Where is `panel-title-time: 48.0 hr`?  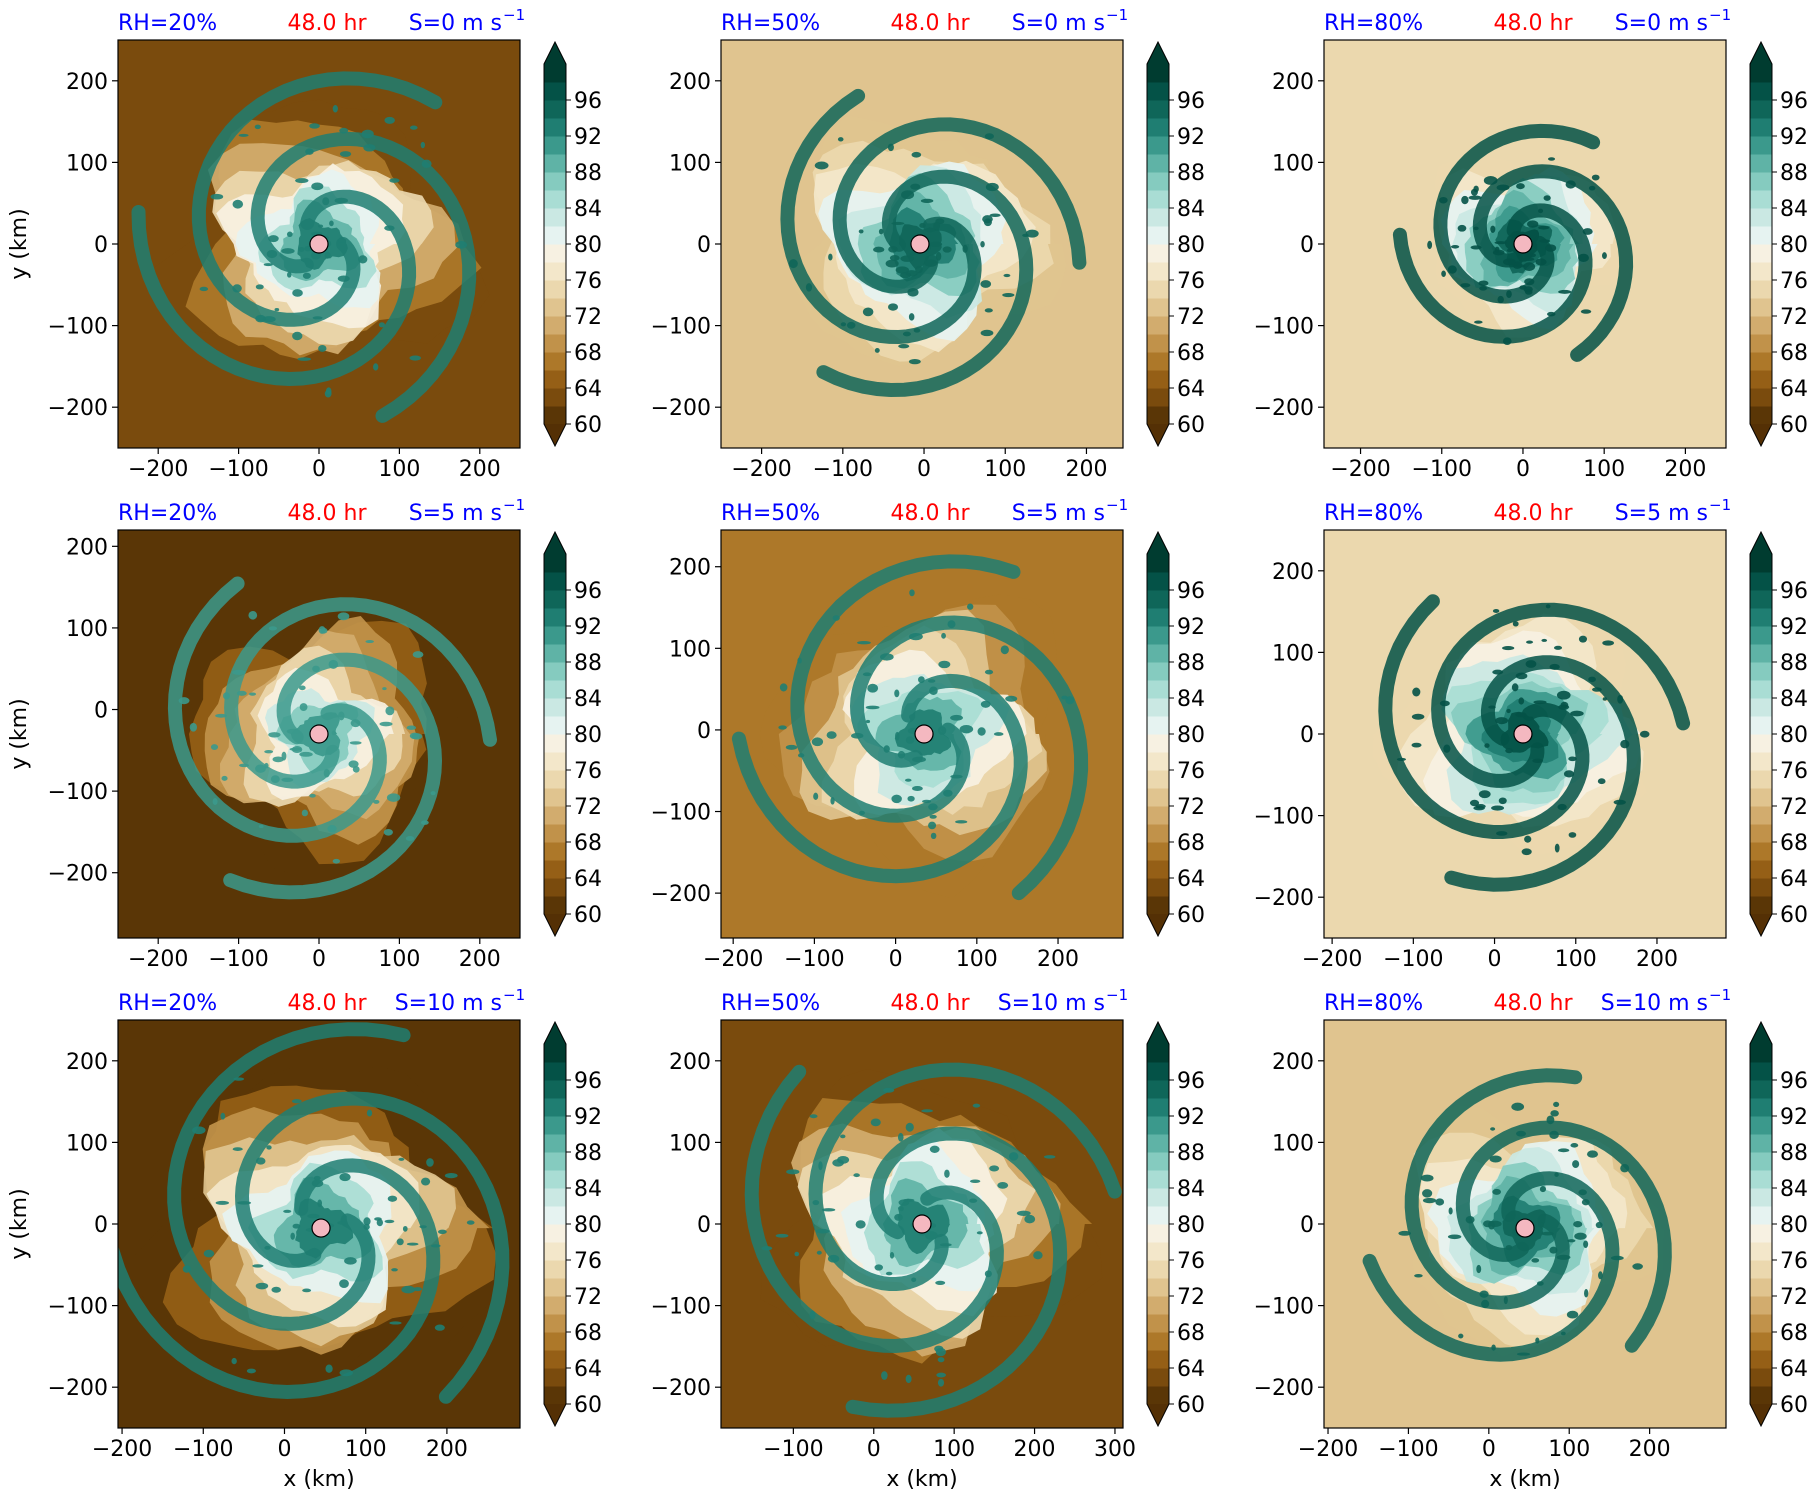 panel-title-time: 48.0 hr is located at coordinates (1534, 513).